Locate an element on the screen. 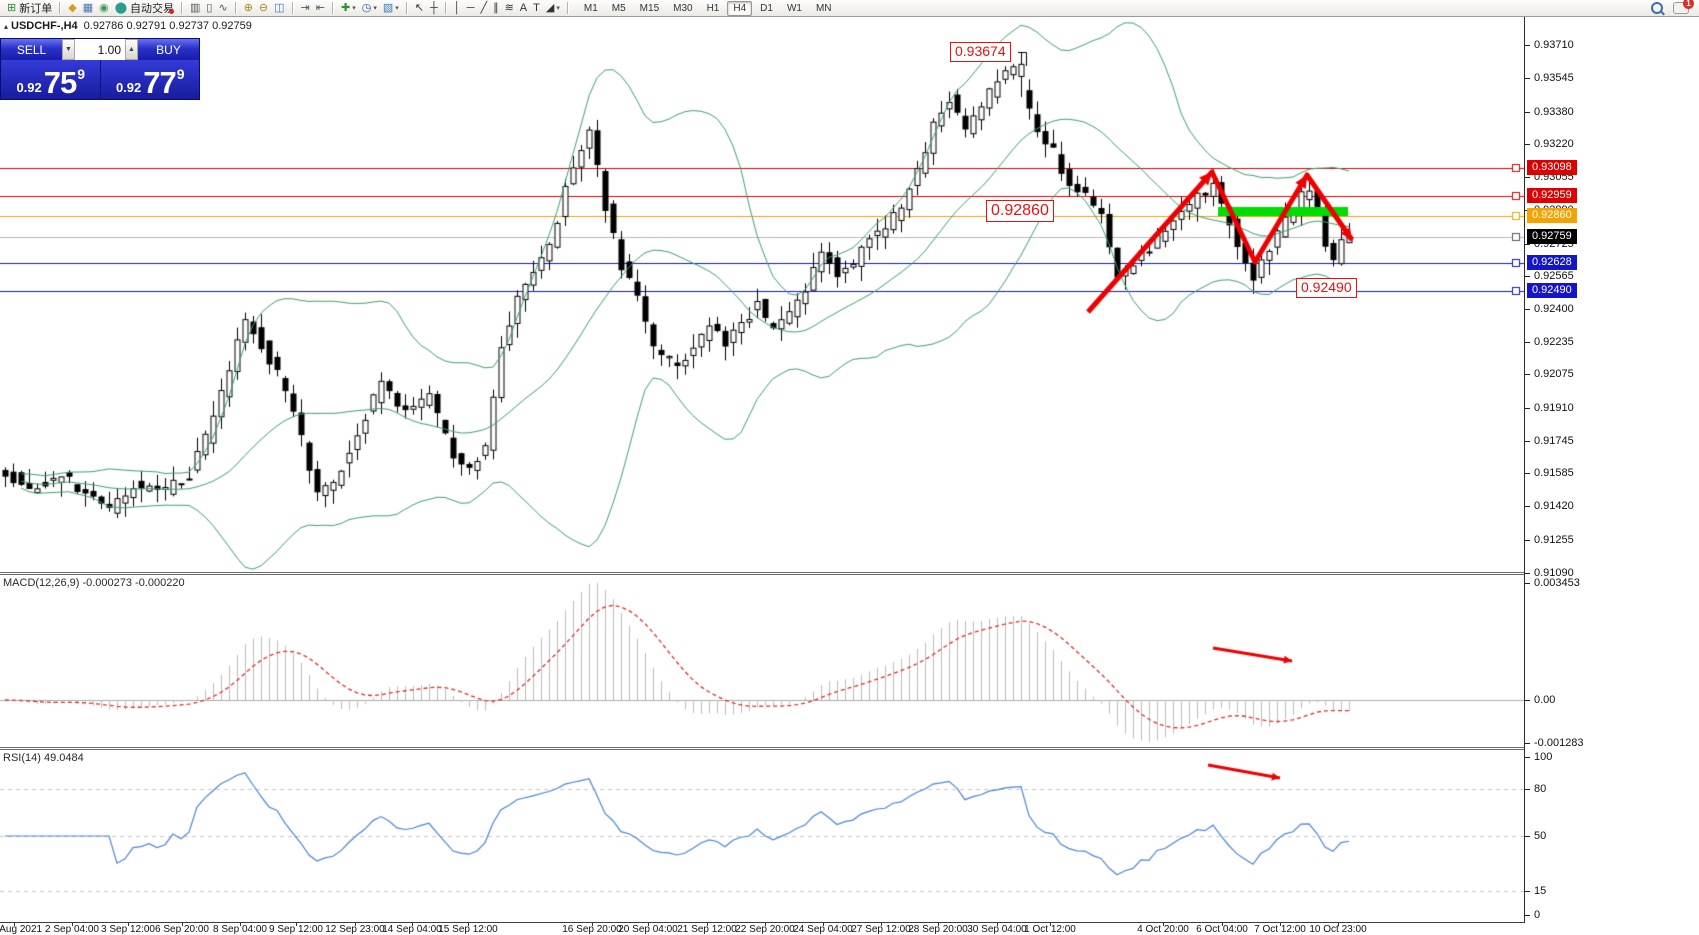  auto-scroll-button: ⇥ is located at coordinates (305, 8).